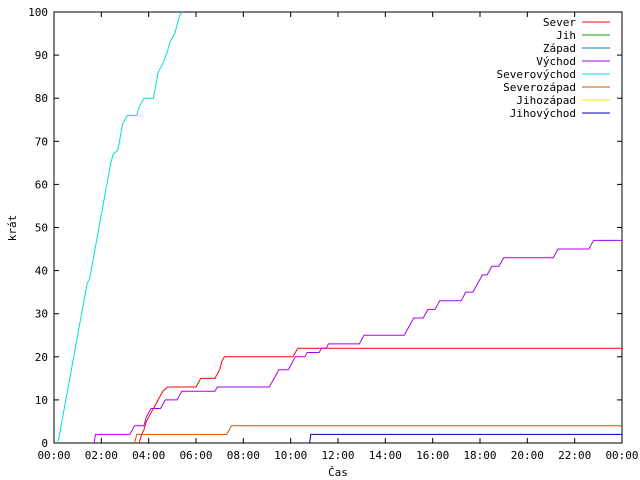  What do you see at coordinates (41, 228) in the screenshot?
I see `y-tick-label: 50` at bounding box center [41, 228].